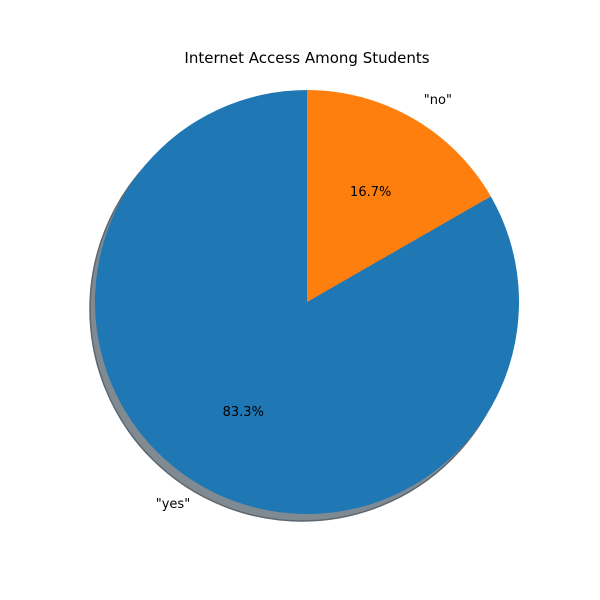  I want to click on slice-percent-label: 83.3%, so click(243, 412).